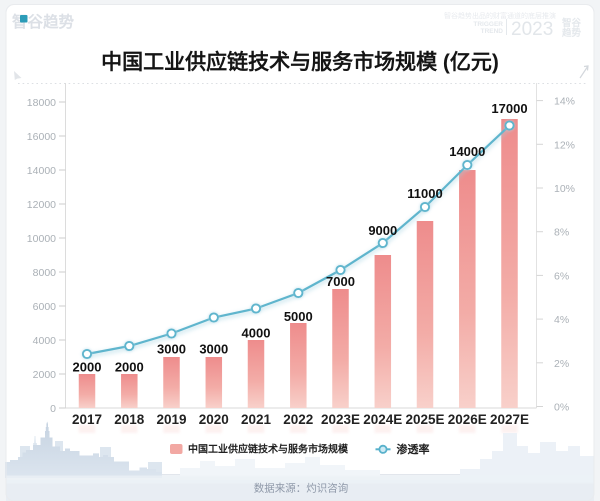 This screenshot has height=501, width=600. Describe the element at coordinates (45, 273) in the screenshot. I see `svg-text: 8000` at that location.